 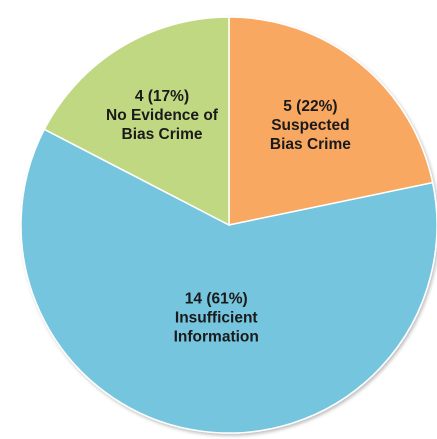 What do you see at coordinates (216, 299) in the screenshot?
I see `data-label-line: 14 (61%)` at bounding box center [216, 299].